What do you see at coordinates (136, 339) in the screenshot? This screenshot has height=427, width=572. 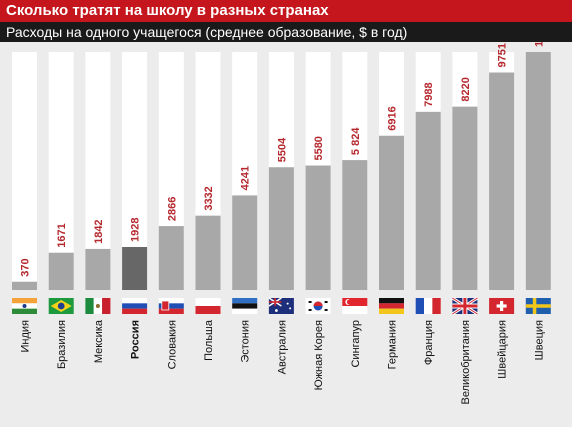 I see `category-label: Россия` at bounding box center [136, 339].